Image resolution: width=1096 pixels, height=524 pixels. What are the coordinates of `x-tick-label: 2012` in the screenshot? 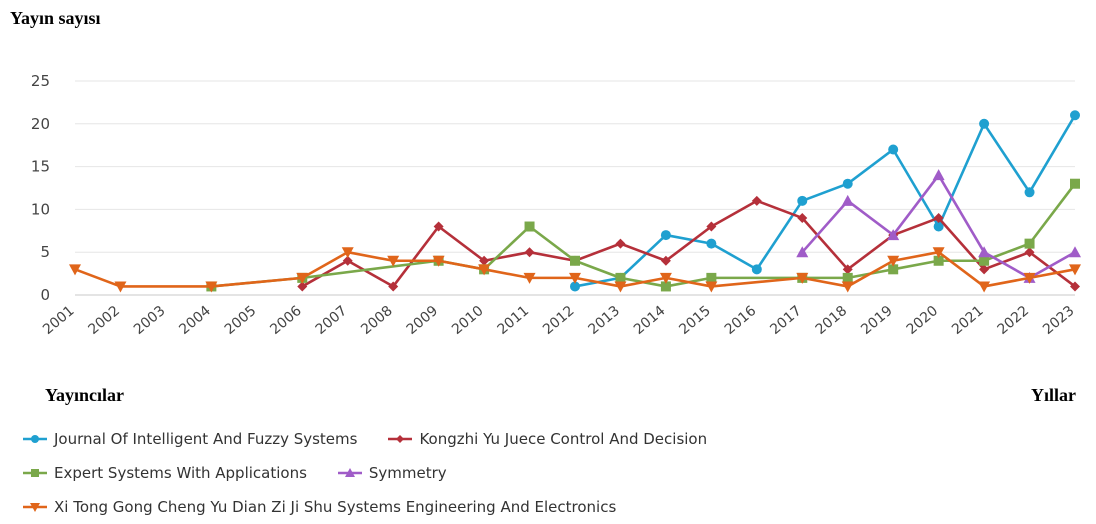 It's located at (559, 320).